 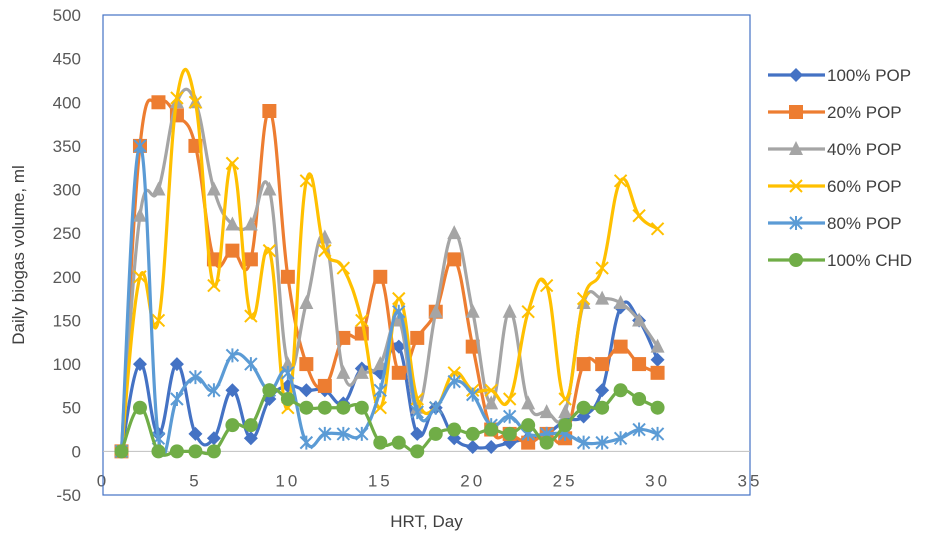 What do you see at coordinates (835, 112) in the screenshot?
I see `legend-item-20pct-pop: 20% POP` at bounding box center [835, 112].